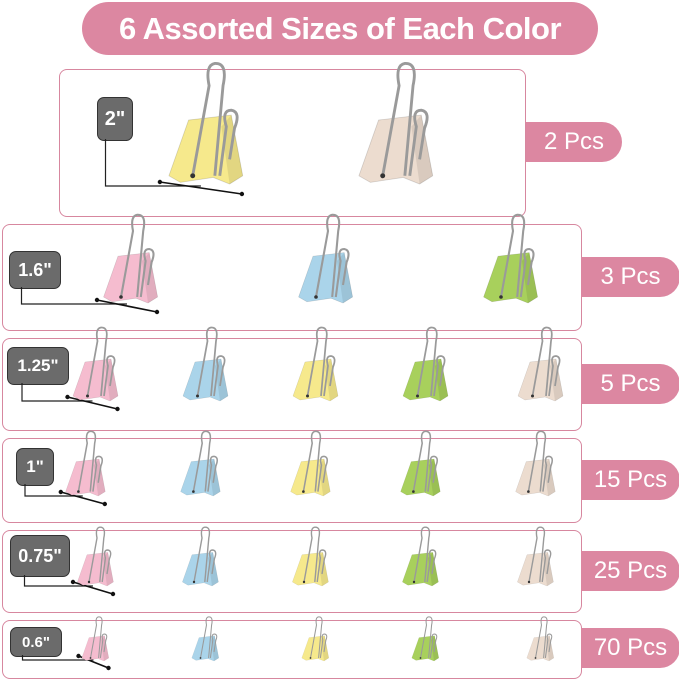 The height and width of the screenshot is (680, 679). I want to click on size-badge: 0.6", so click(36, 642).